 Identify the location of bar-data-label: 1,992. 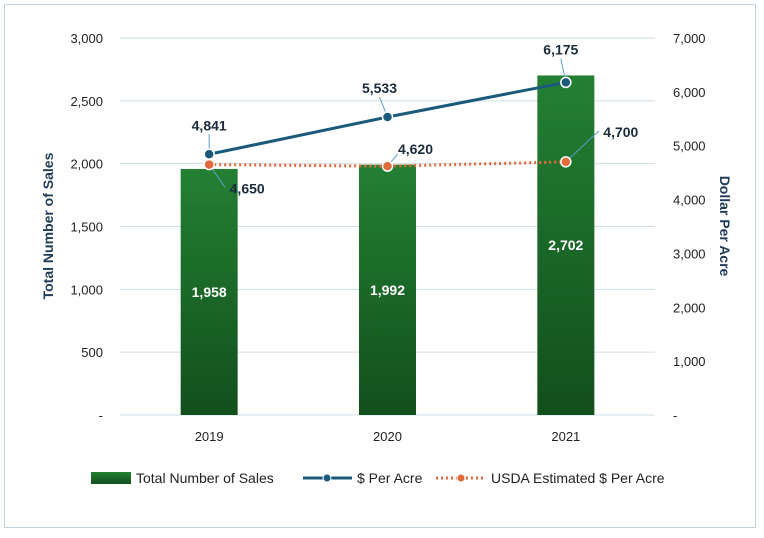
(387, 290).